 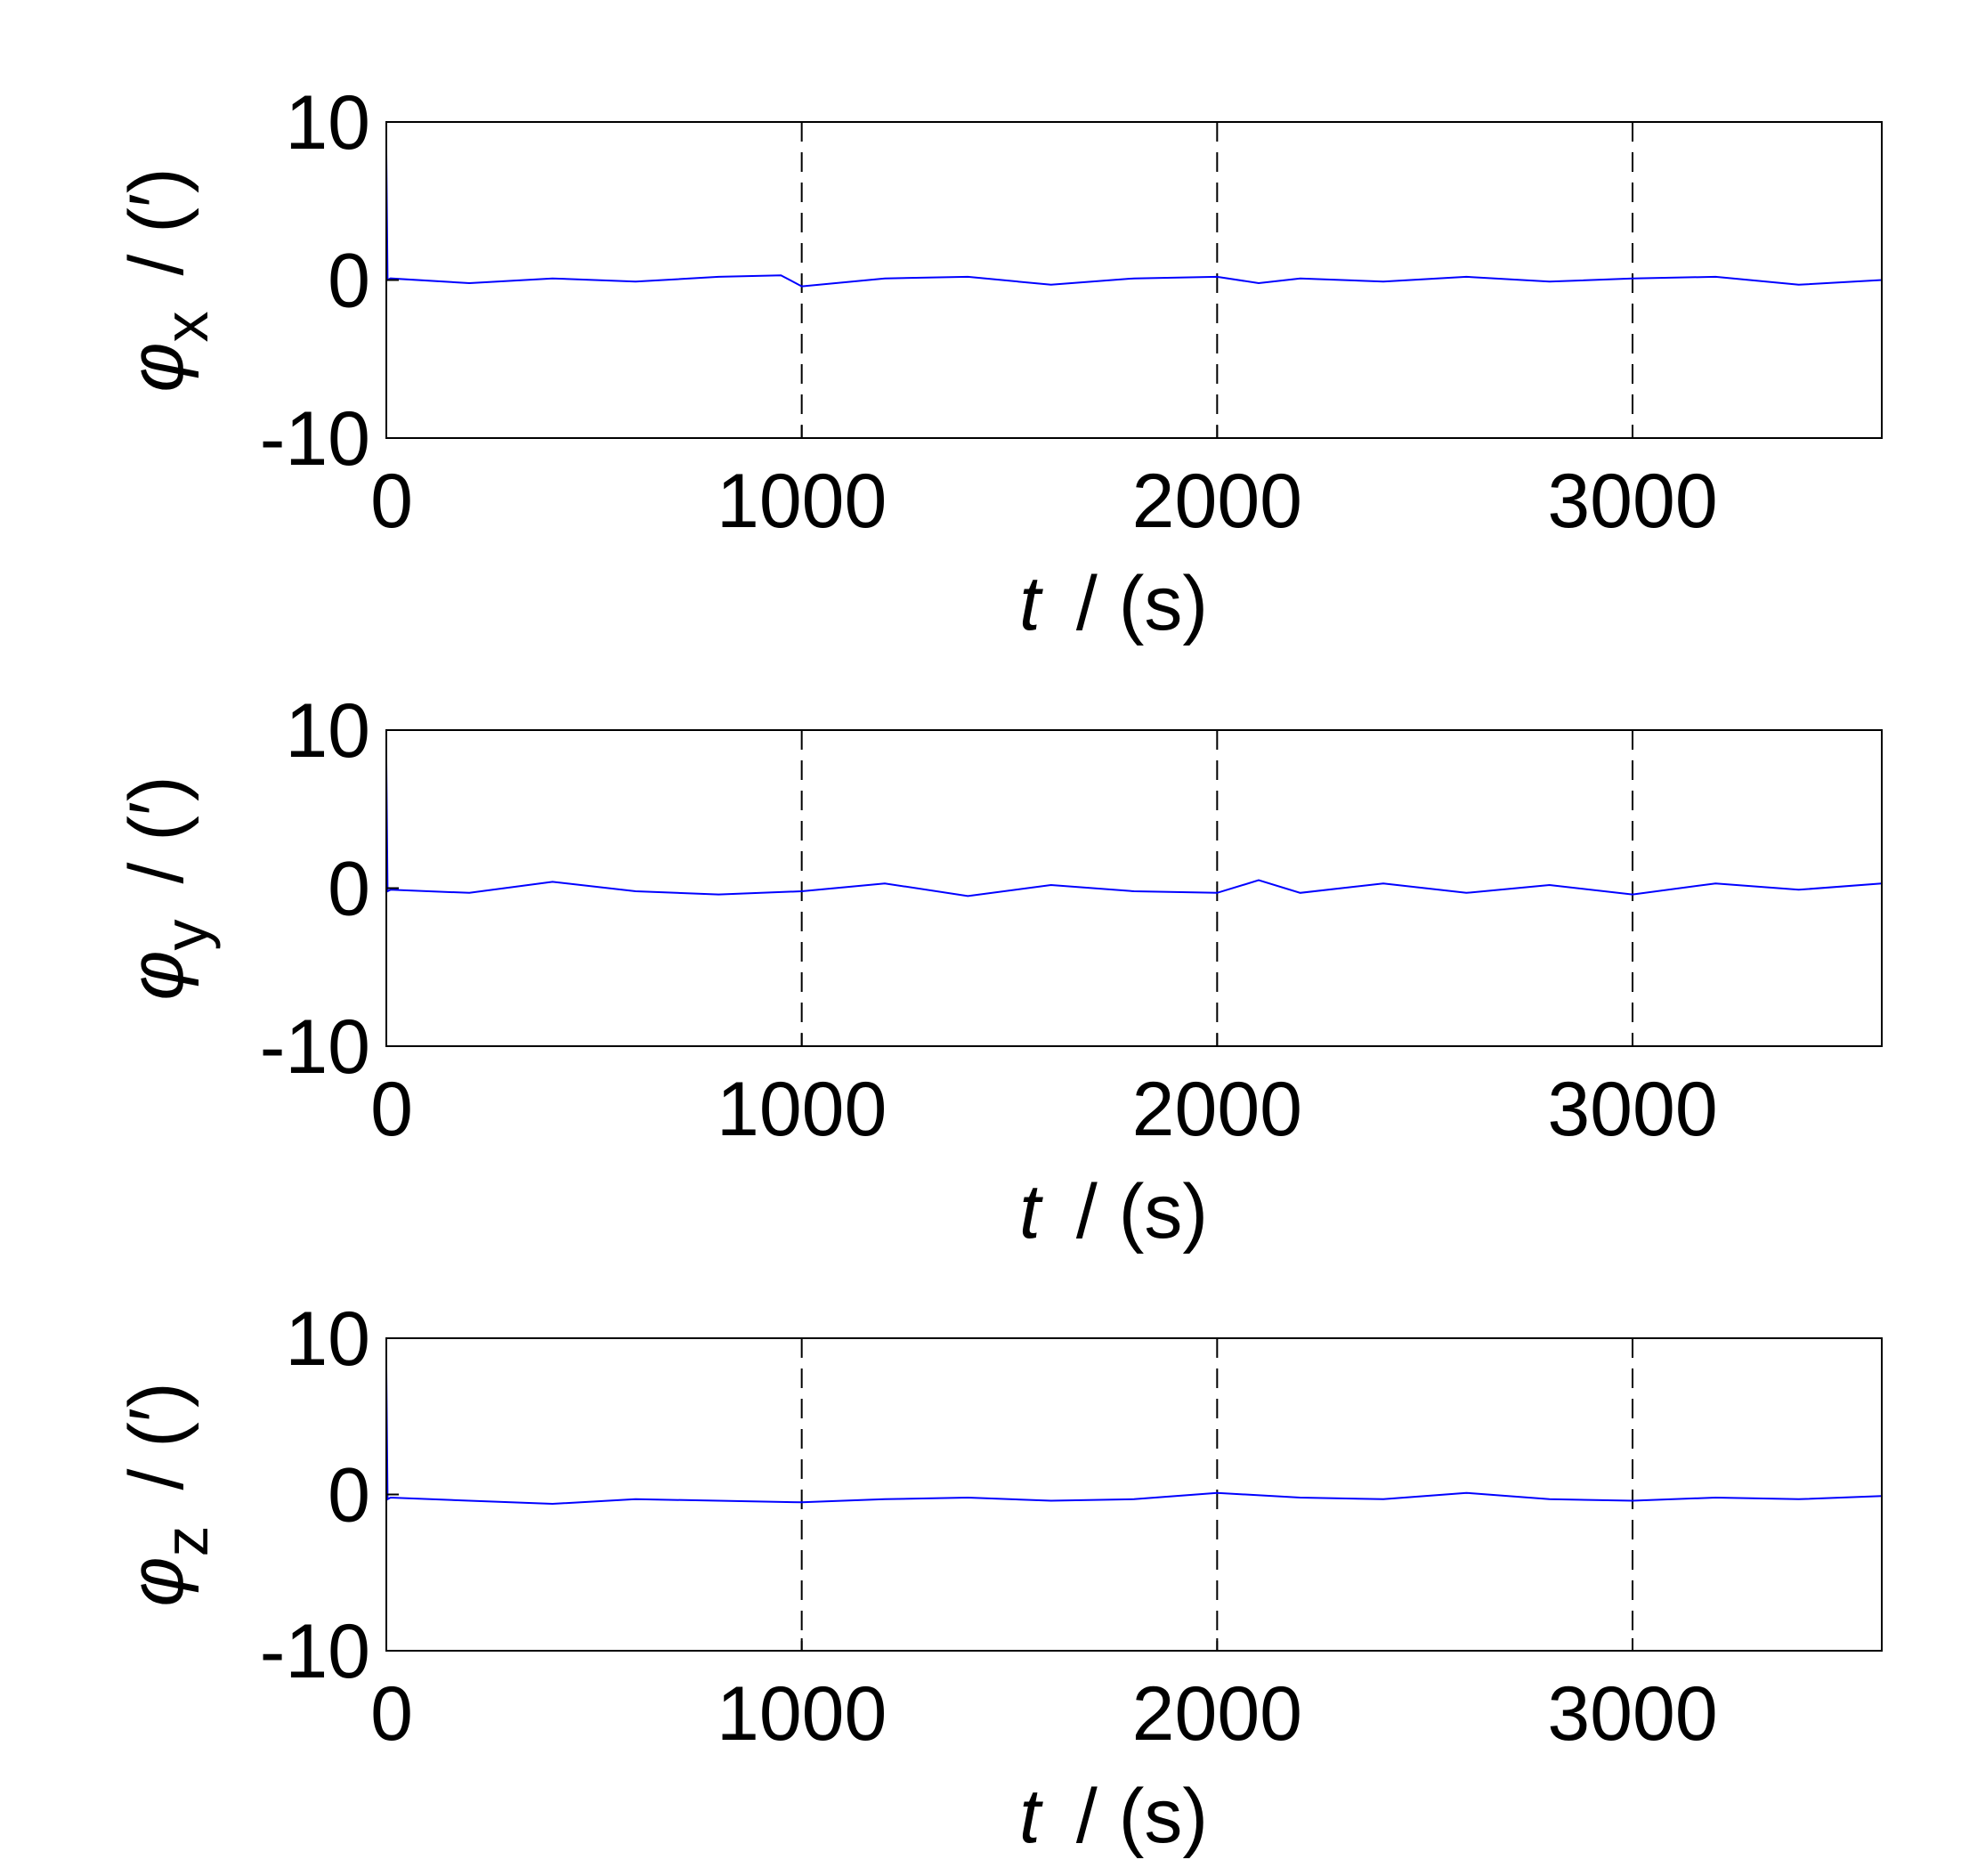 I want to click on series-line-phi_y, so click(x=1134, y=829).